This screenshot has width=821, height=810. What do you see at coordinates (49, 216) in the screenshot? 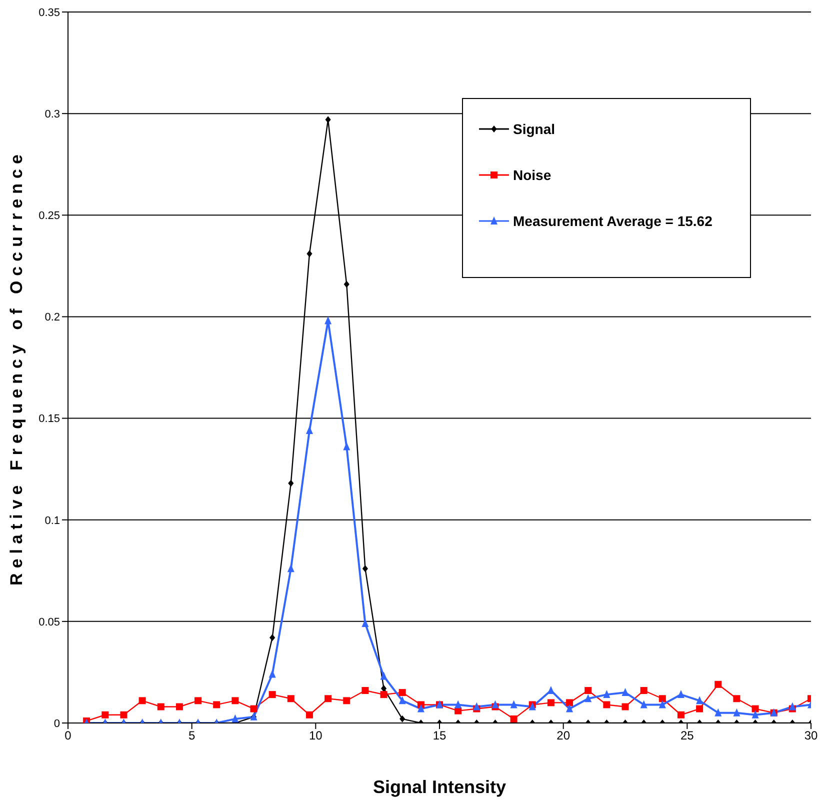
I see `y-tick-label: 0.25` at bounding box center [49, 216].